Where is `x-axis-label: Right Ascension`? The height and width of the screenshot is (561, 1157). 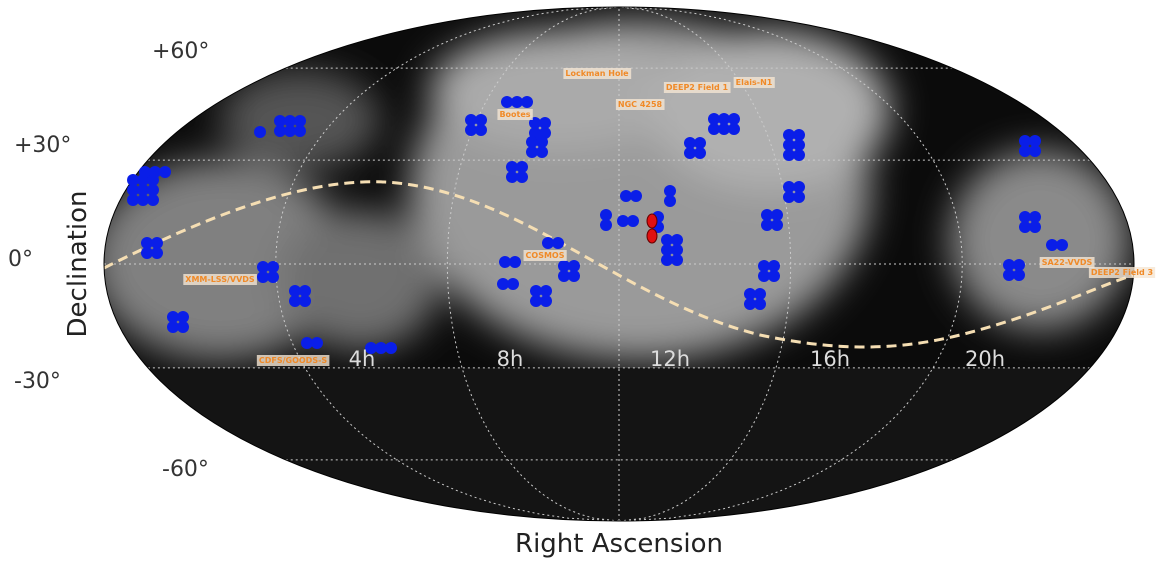 x-axis-label: Right Ascension is located at coordinates (619, 544).